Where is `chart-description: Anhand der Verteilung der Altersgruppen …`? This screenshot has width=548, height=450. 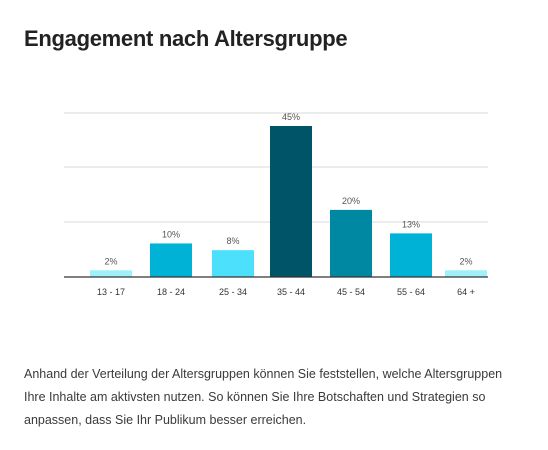 chart-description: Anhand der Verteilung der Altersgruppen … is located at coordinates (263, 397).